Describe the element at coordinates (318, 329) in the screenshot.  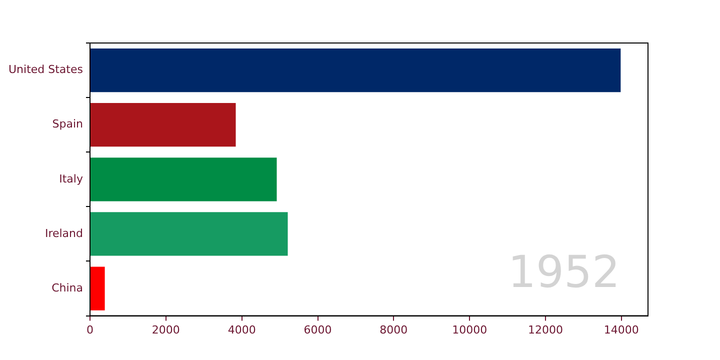
I see `x-tick-label: 6000` at that location.